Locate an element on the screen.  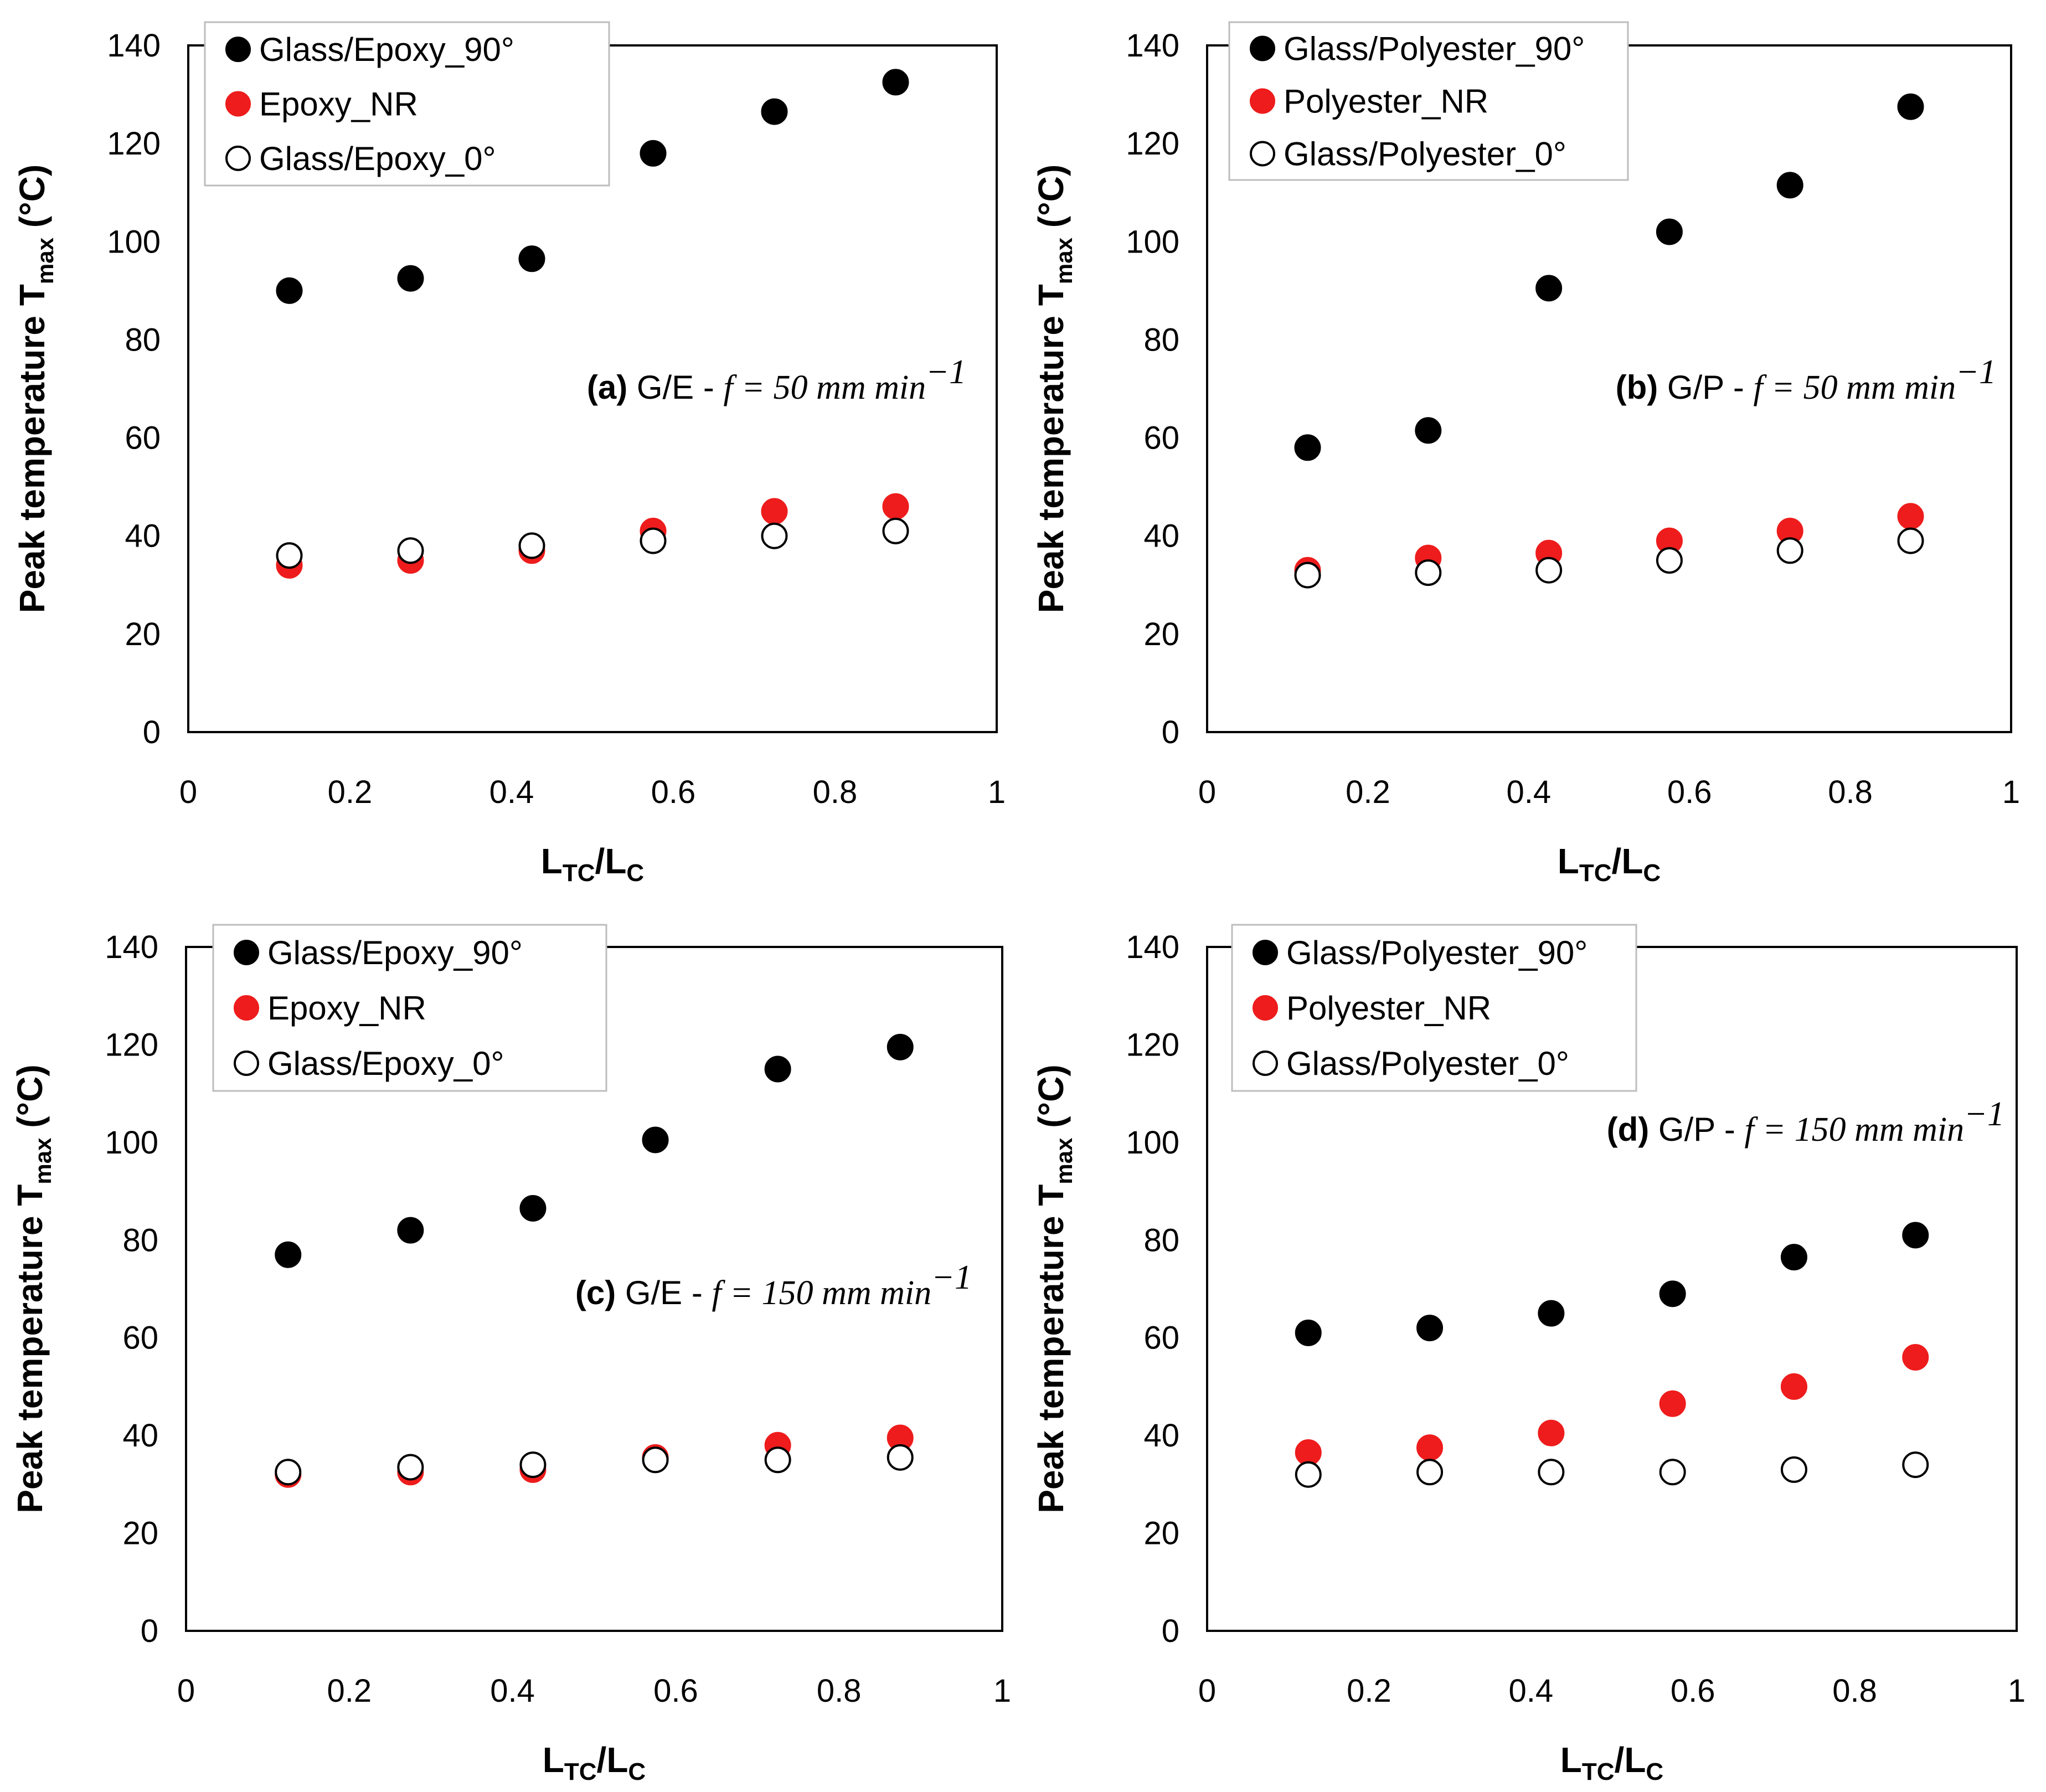
panel-annotation: (a) G/E - f = 50 mm min−1 is located at coordinates (776, 379).